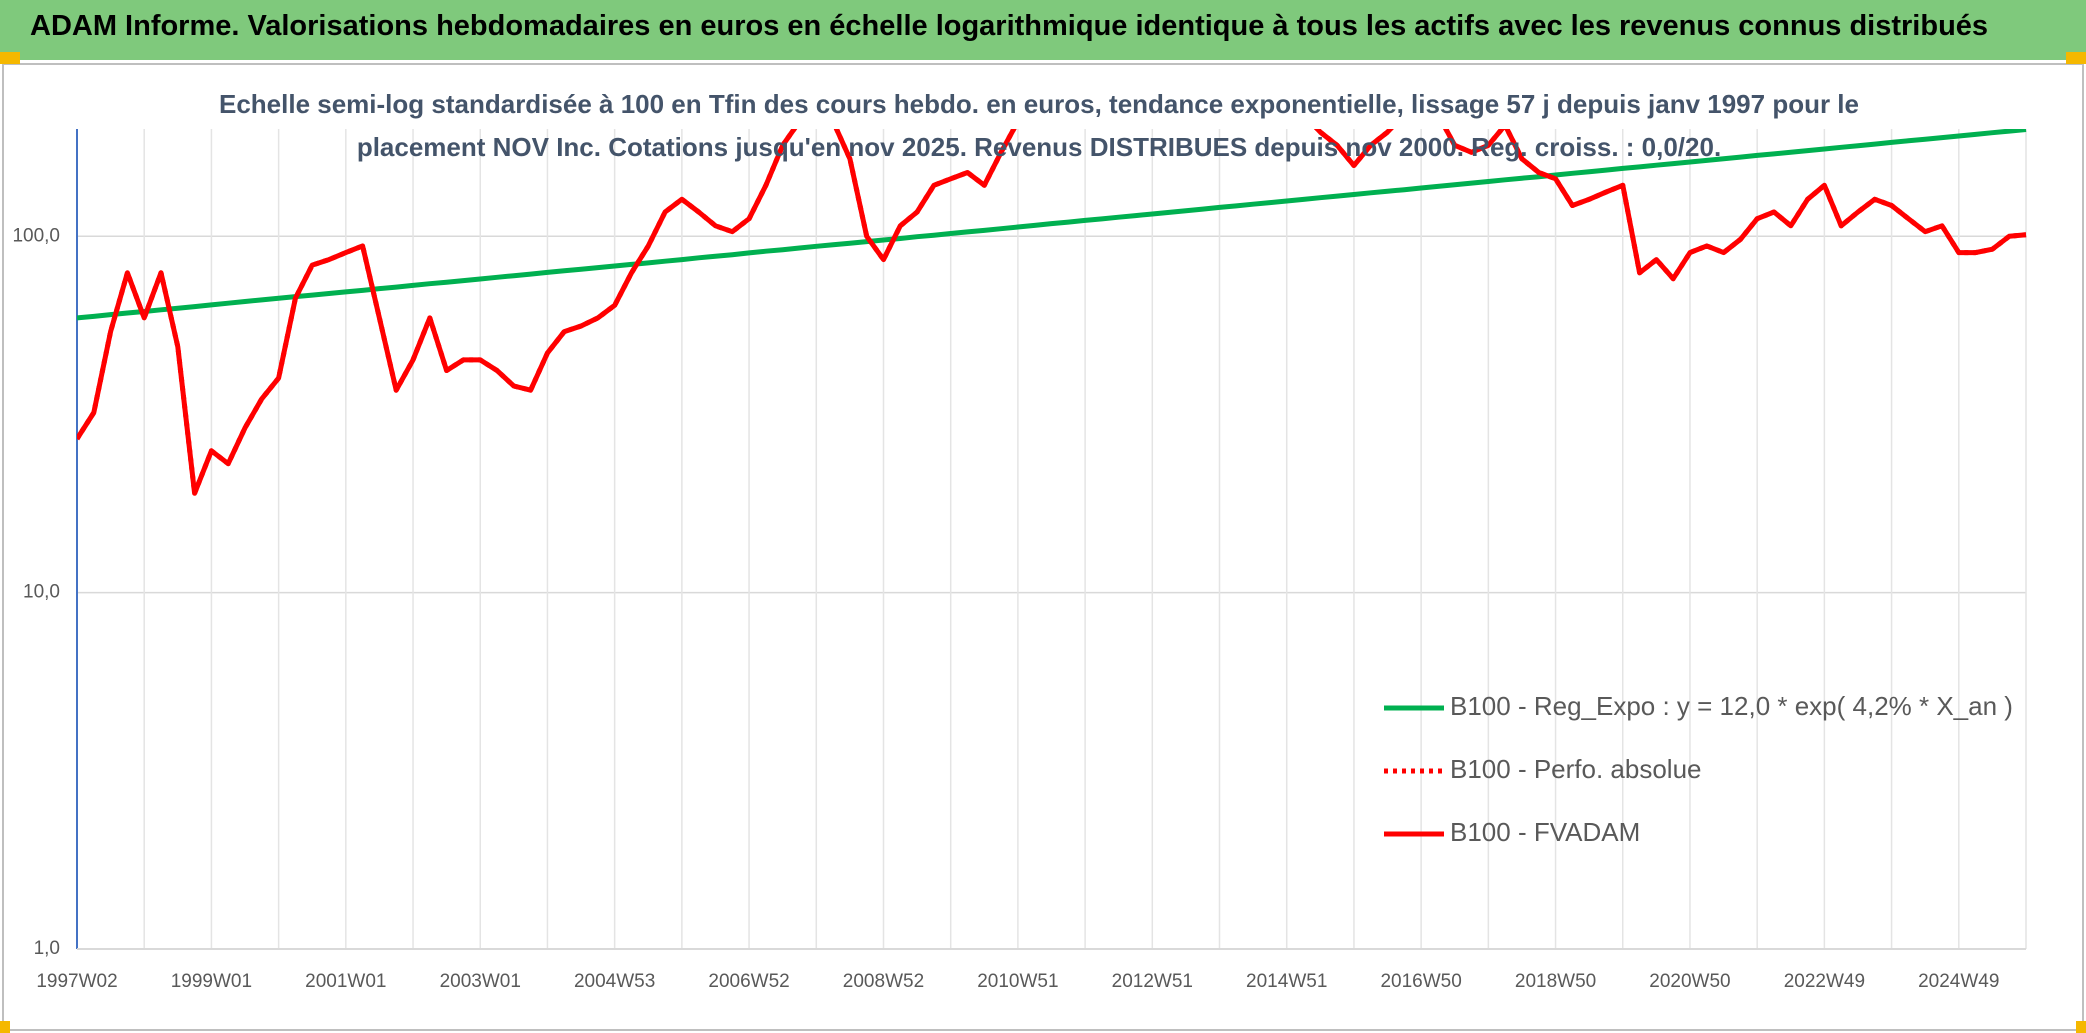 The height and width of the screenshot is (1033, 2086). Describe the element at coordinates (76, 981) in the screenshot. I see `x-tick-label: 1997W02` at that location.